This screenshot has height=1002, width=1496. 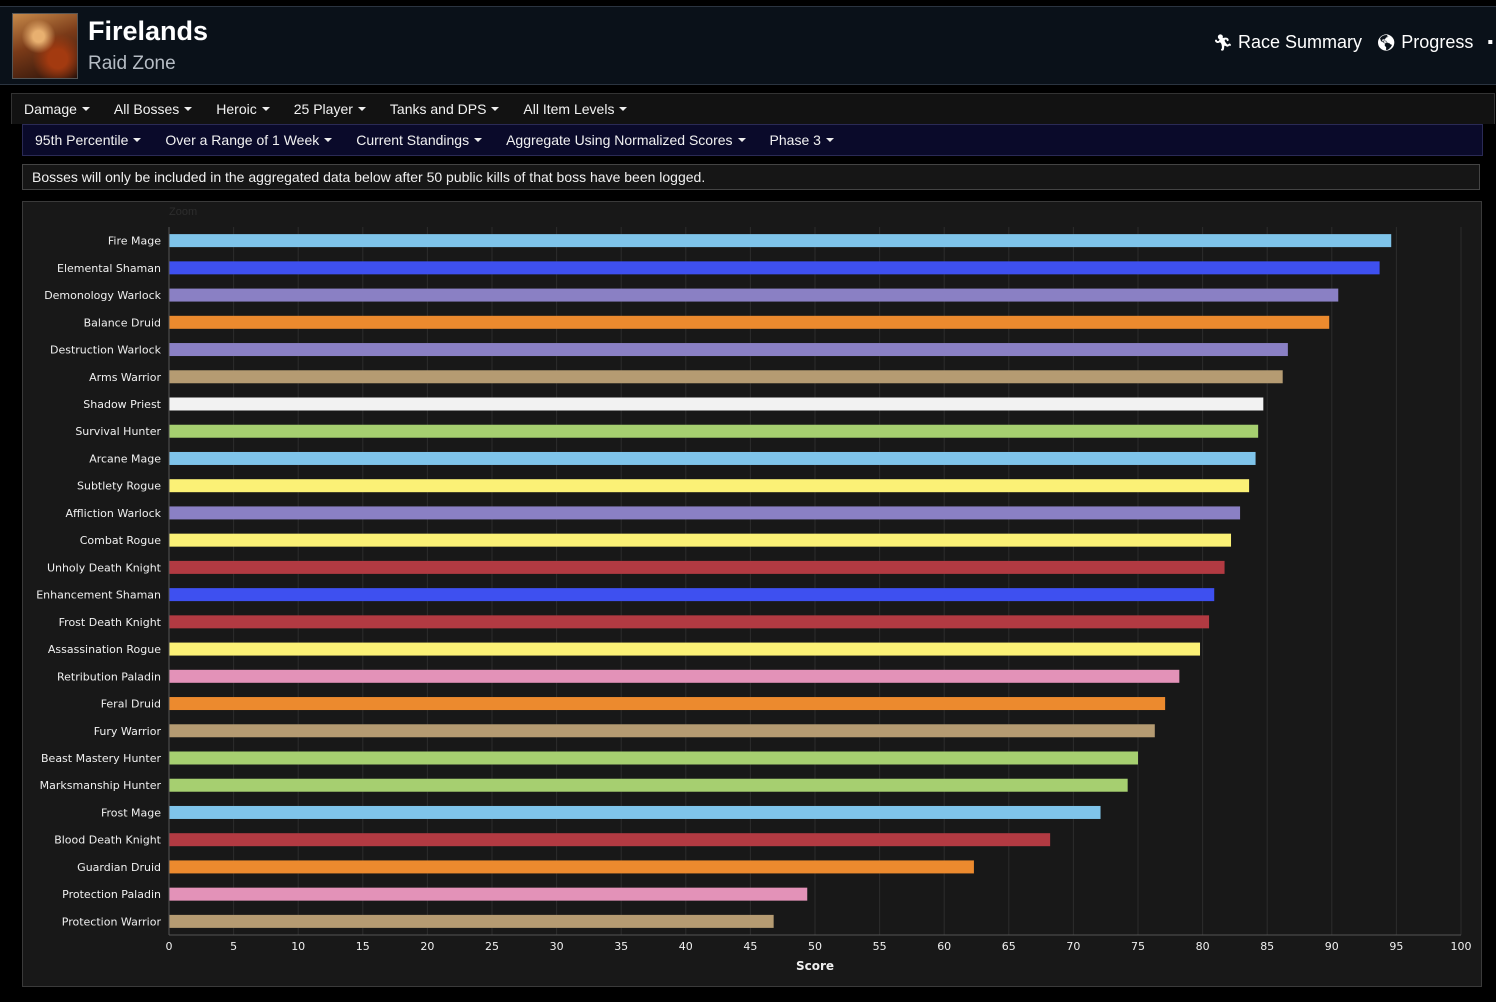 What do you see at coordinates (1491, 43) in the screenshot?
I see `more-link: ▪` at bounding box center [1491, 43].